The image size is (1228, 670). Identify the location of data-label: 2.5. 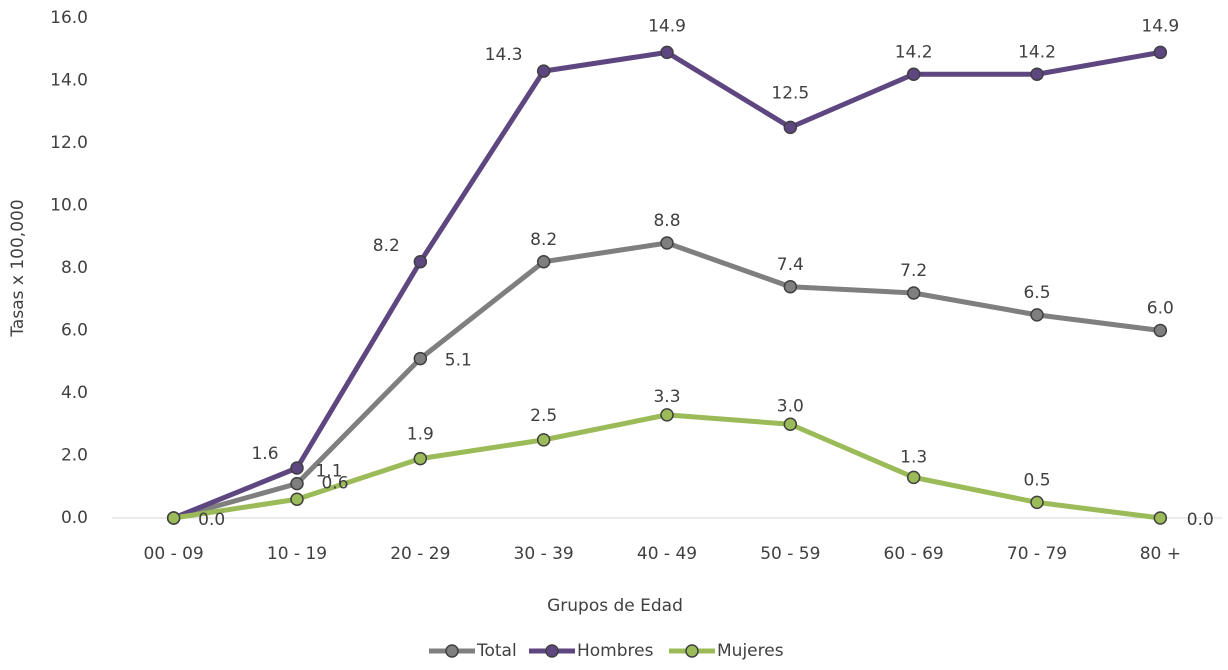
(543, 416).